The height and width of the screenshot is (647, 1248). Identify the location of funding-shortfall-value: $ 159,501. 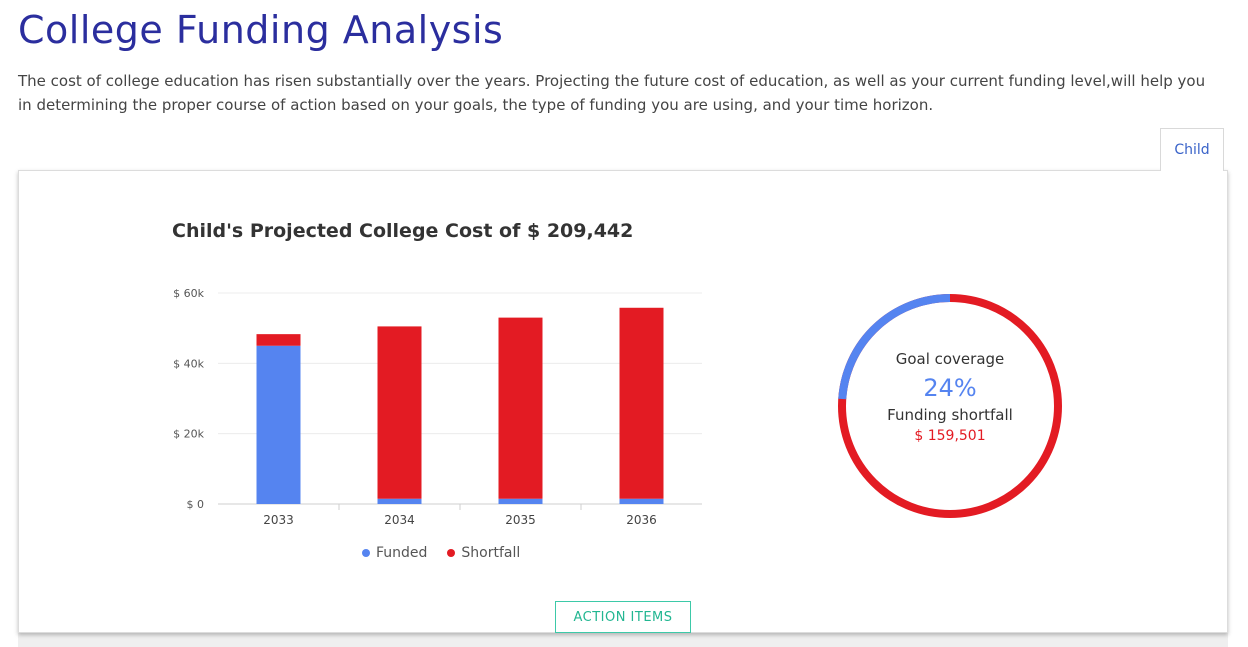
(950, 436).